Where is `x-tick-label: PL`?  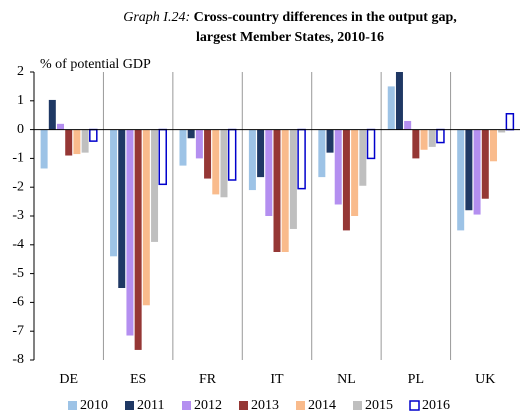
x-tick-label: PL is located at coordinates (416, 379).